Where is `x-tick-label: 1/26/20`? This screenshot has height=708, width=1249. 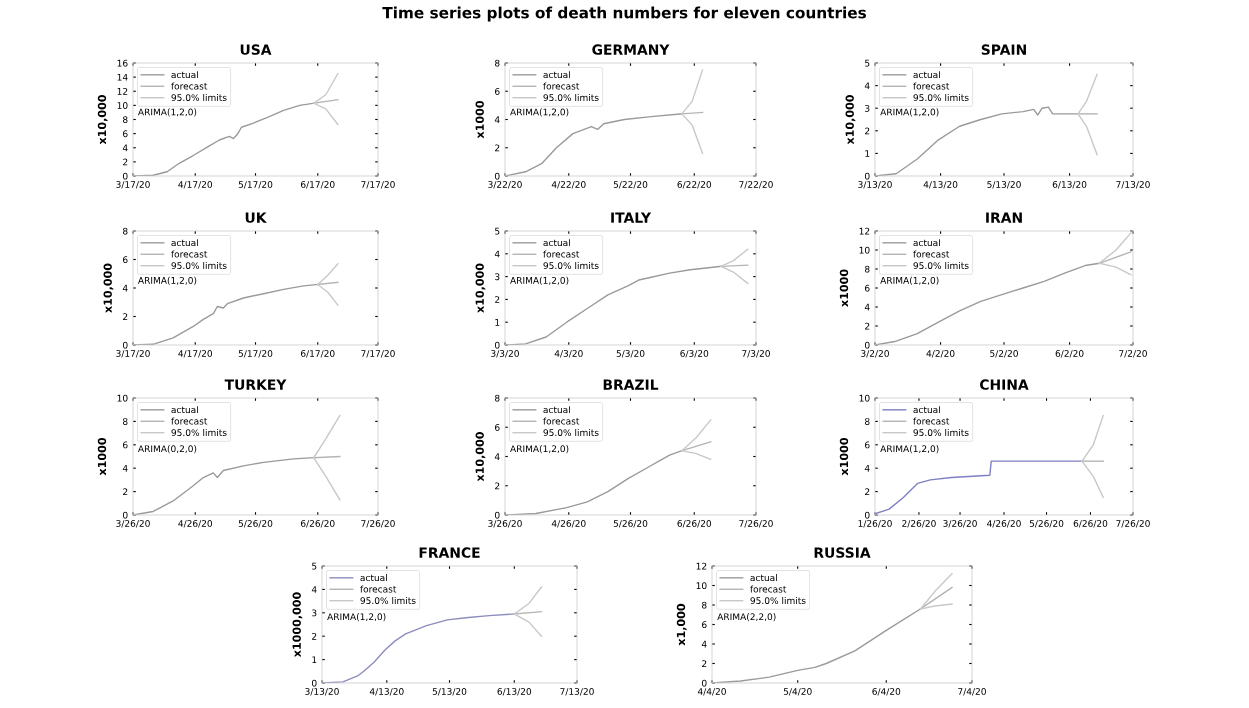
x-tick-label: 1/26/20 is located at coordinates (875, 524).